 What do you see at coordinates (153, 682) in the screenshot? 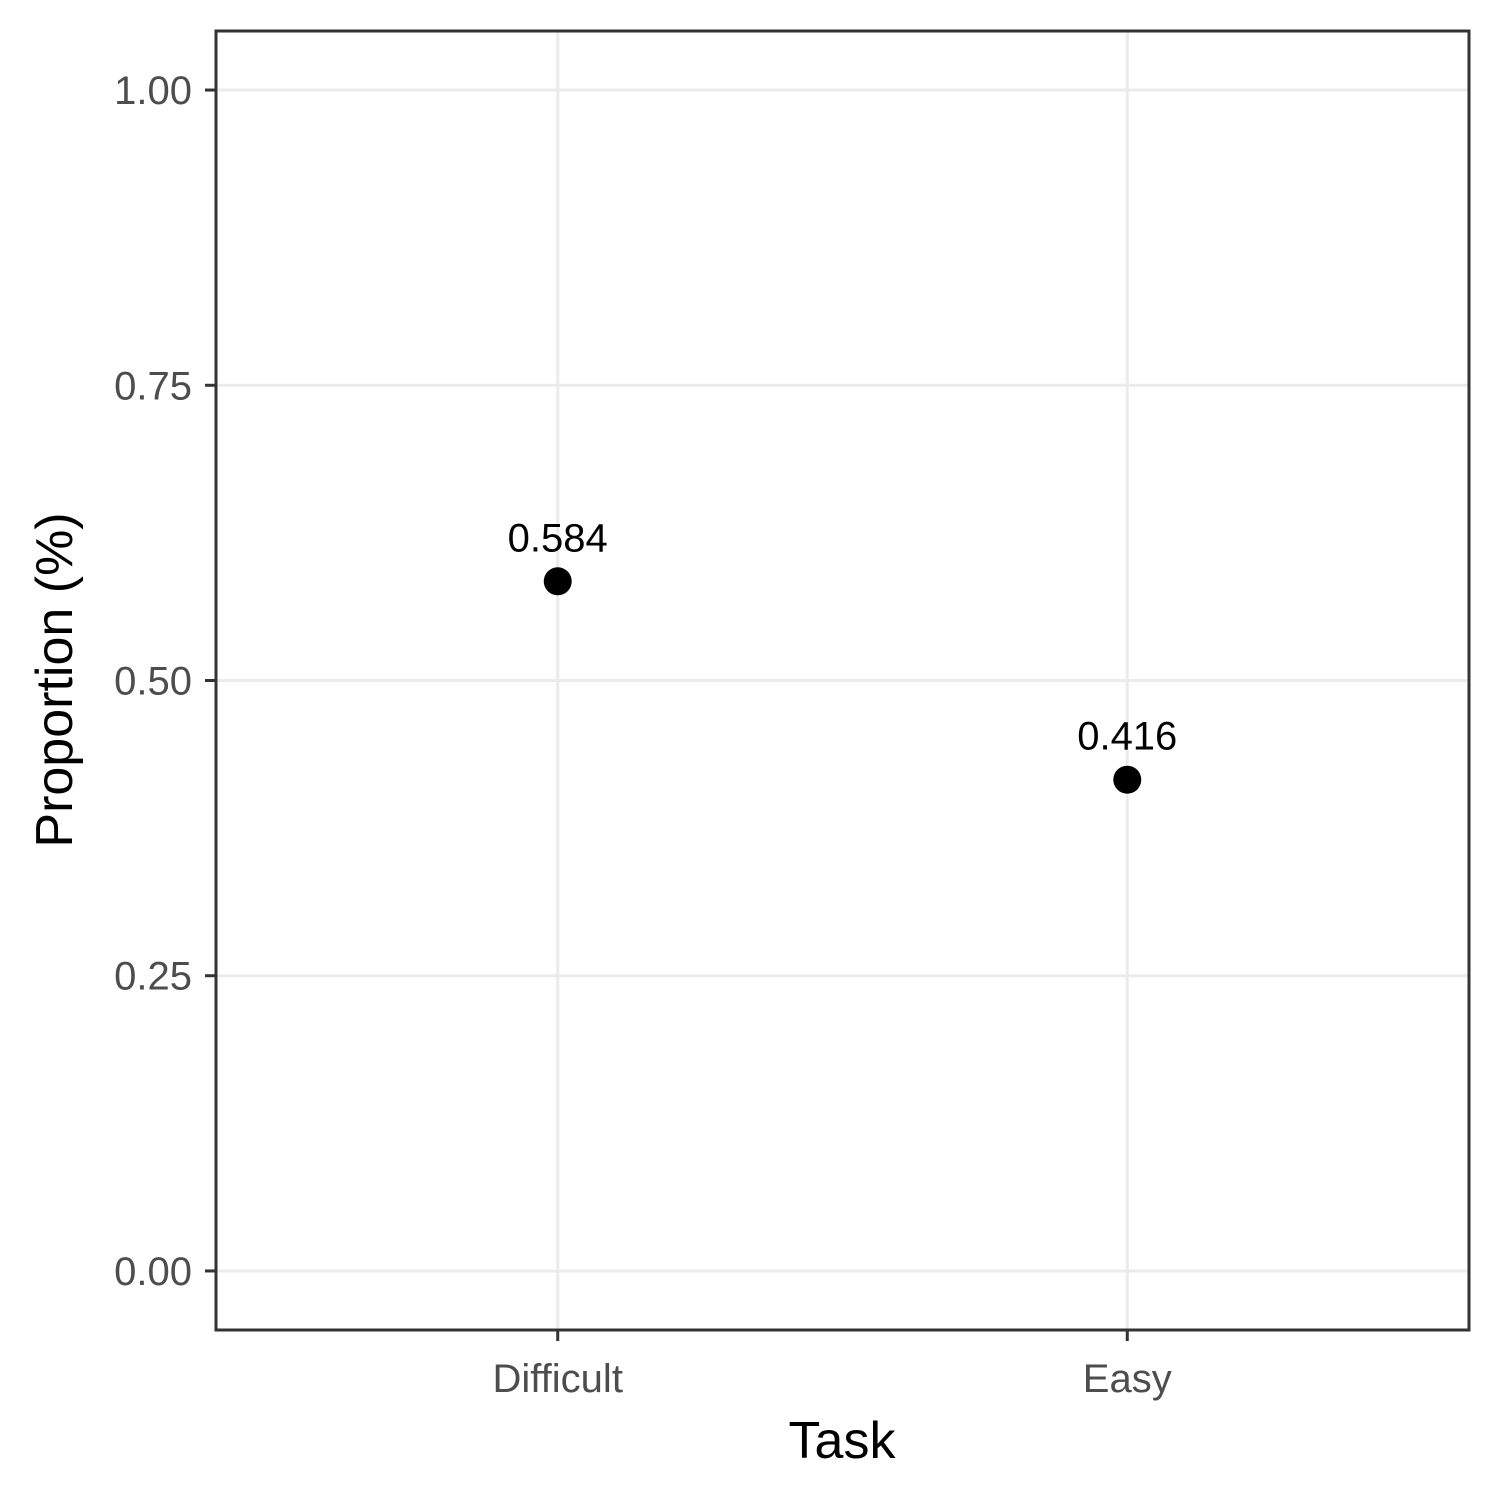
I see `y-tick-label: 0.50` at bounding box center [153, 682].